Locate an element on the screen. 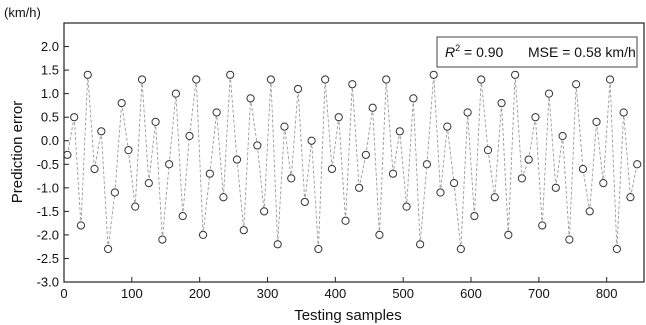  y-tick-label: -3.0 is located at coordinates (48, 282).